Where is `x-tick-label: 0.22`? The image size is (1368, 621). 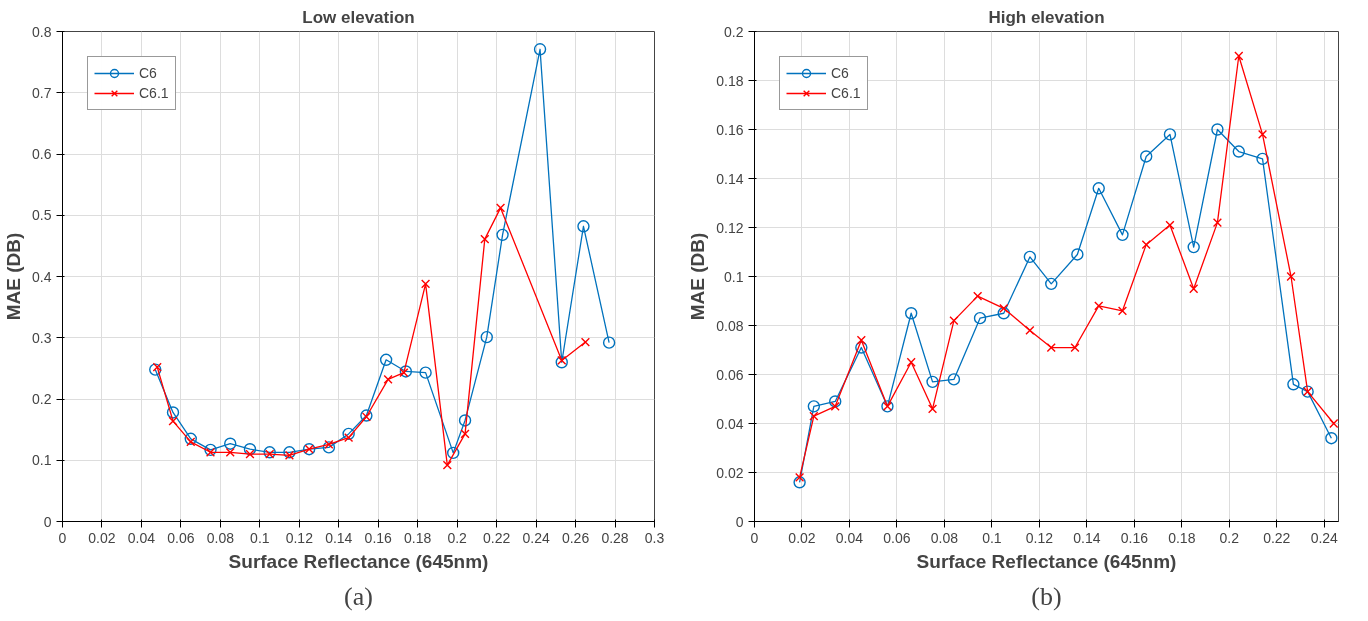 x-tick-label: 0.22 is located at coordinates (1277, 537).